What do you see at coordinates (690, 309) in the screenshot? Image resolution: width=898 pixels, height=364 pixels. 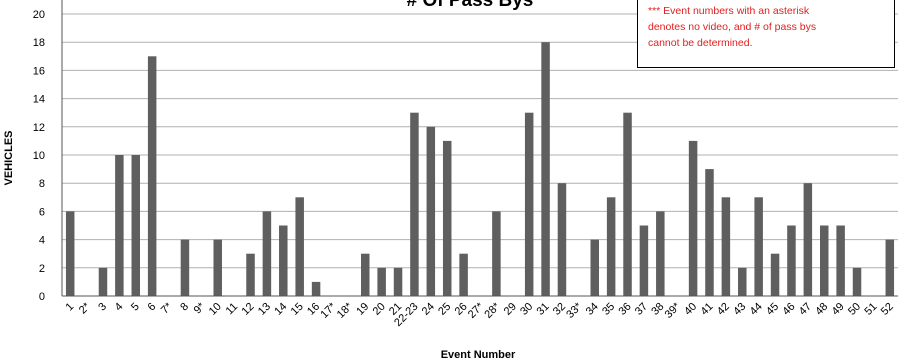 I see `x-tick-label: 40` at bounding box center [690, 309].